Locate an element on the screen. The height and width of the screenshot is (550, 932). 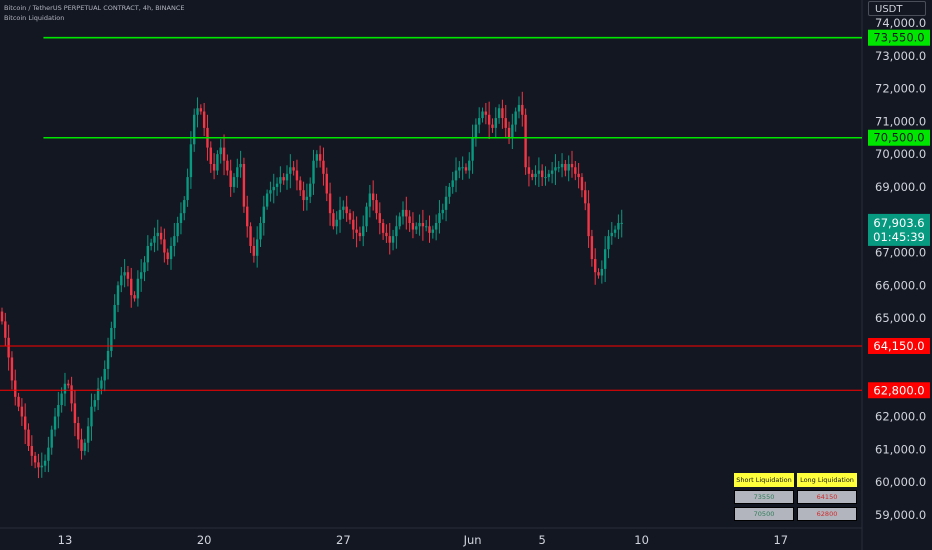
last-price-label: 67,903.6 is located at coordinates (898, 223).